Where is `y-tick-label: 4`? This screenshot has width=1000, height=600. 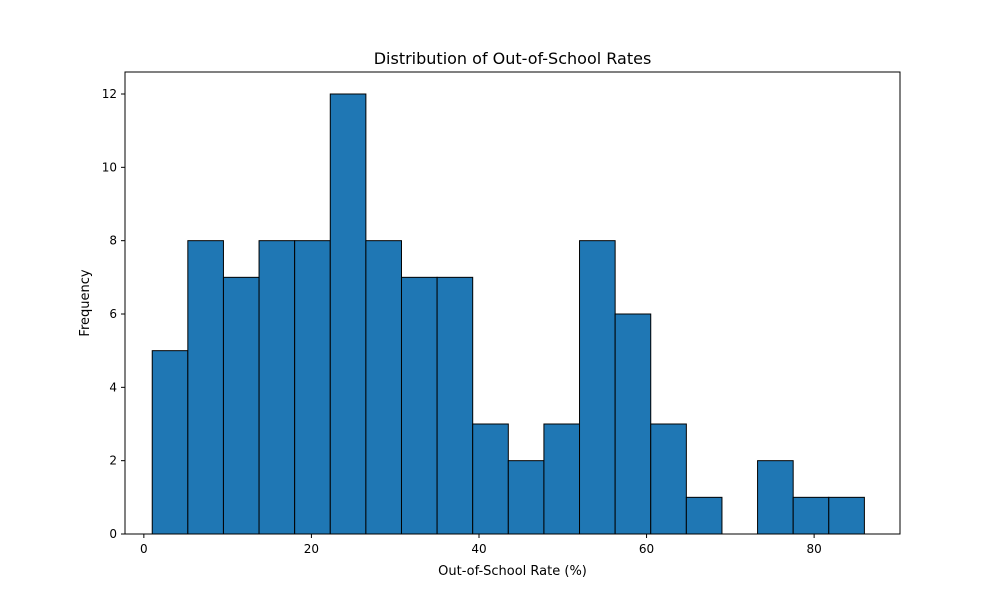 y-tick-label: 4 is located at coordinates (113, 387).